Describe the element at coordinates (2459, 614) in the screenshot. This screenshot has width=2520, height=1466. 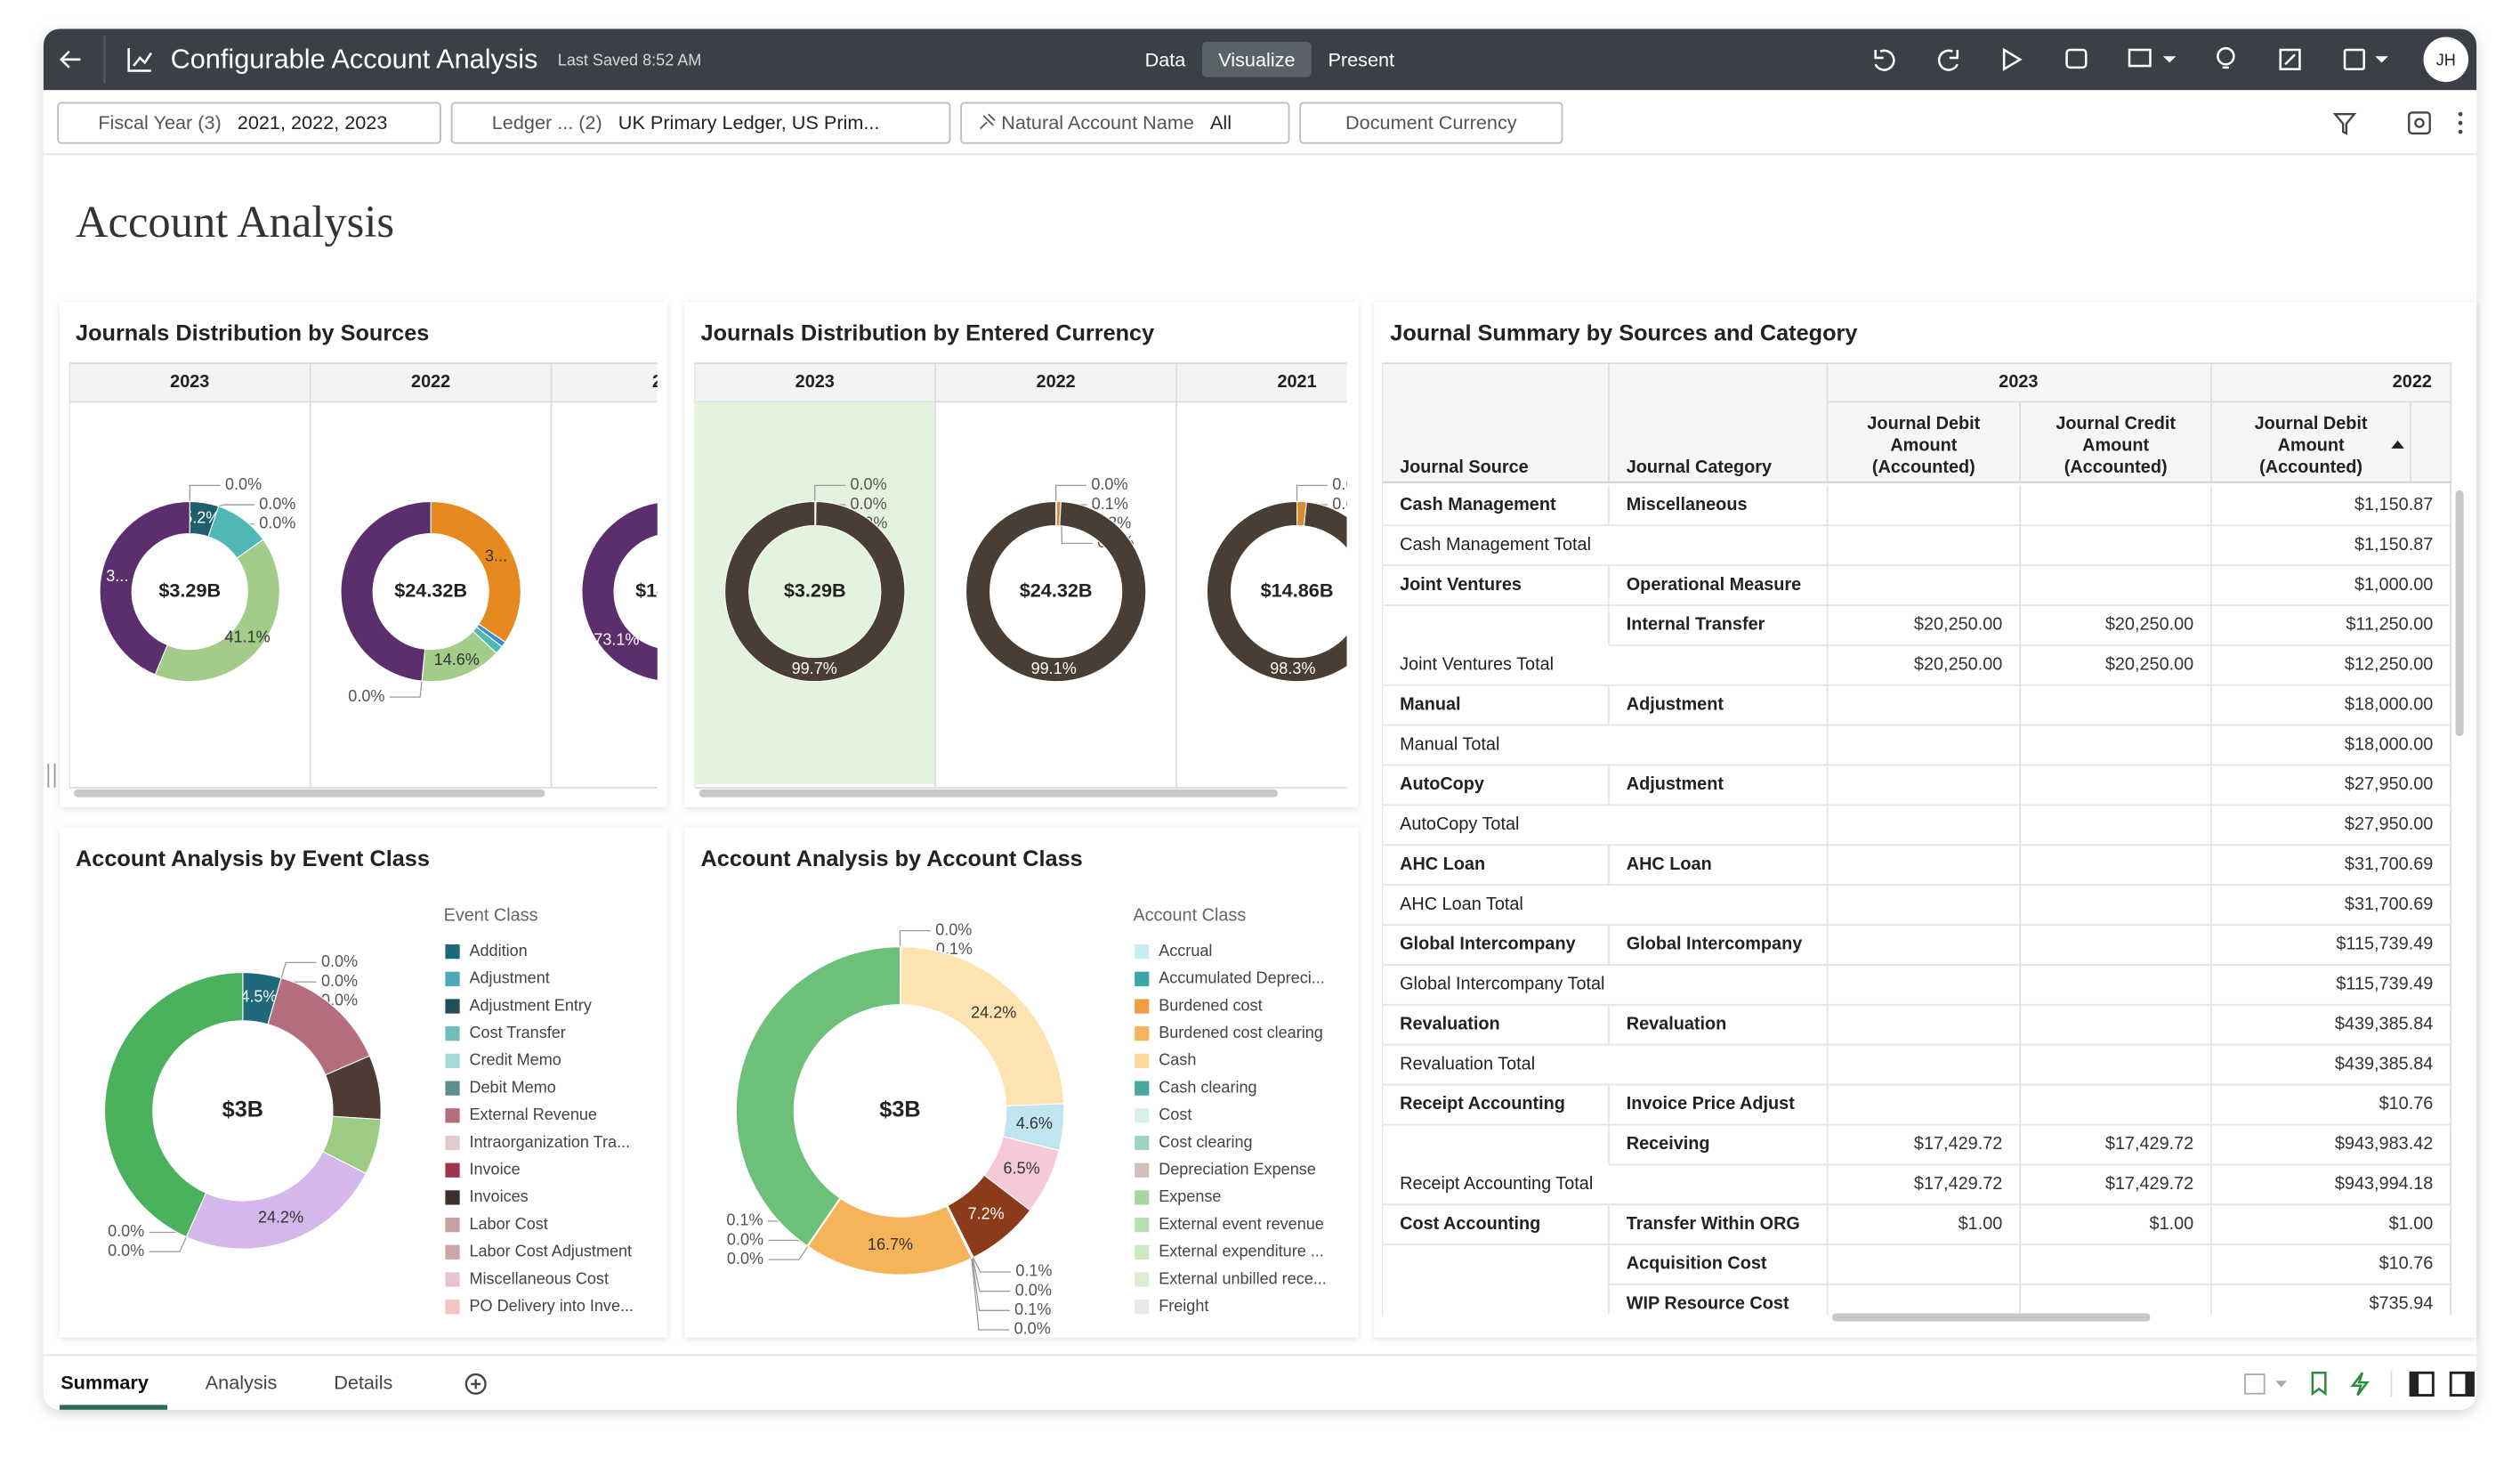
I see `v-scrollbar` at that location.